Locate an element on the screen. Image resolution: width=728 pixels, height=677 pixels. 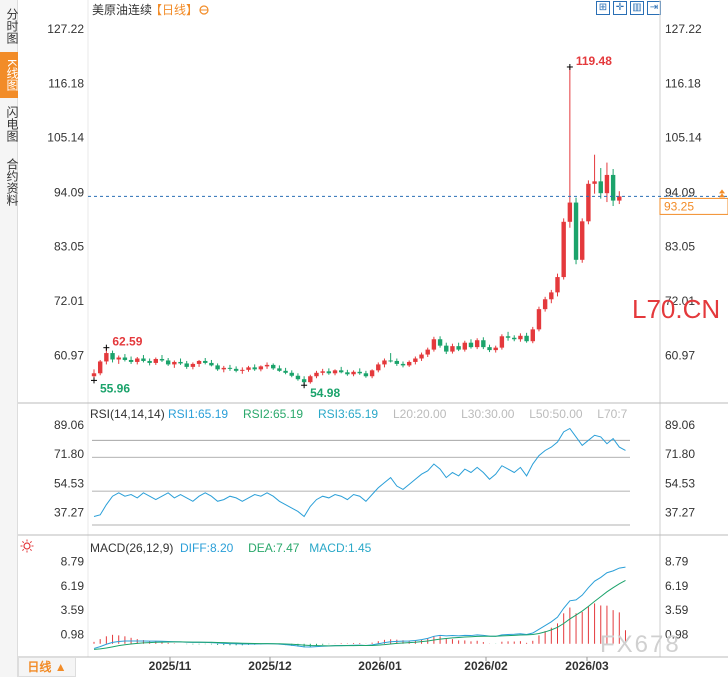
macd-y-tick-left: 8.79 is located at coordinates (73, 562).